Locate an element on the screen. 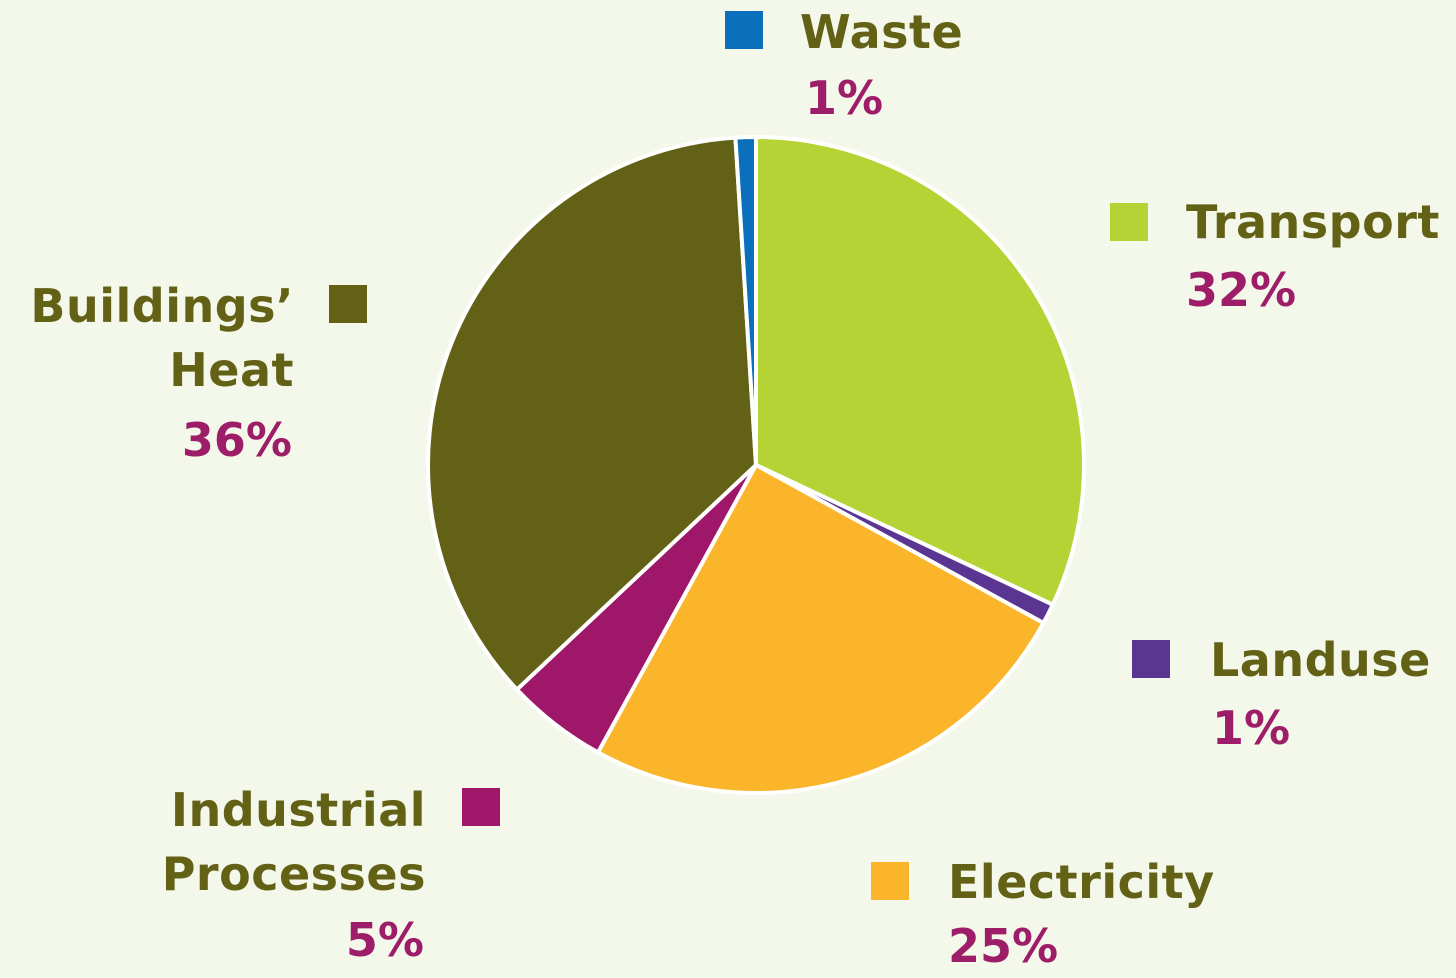 The image size is (1456, 978). legend-percent-buildings-heat: 36% is located at coordinates (236, 440).